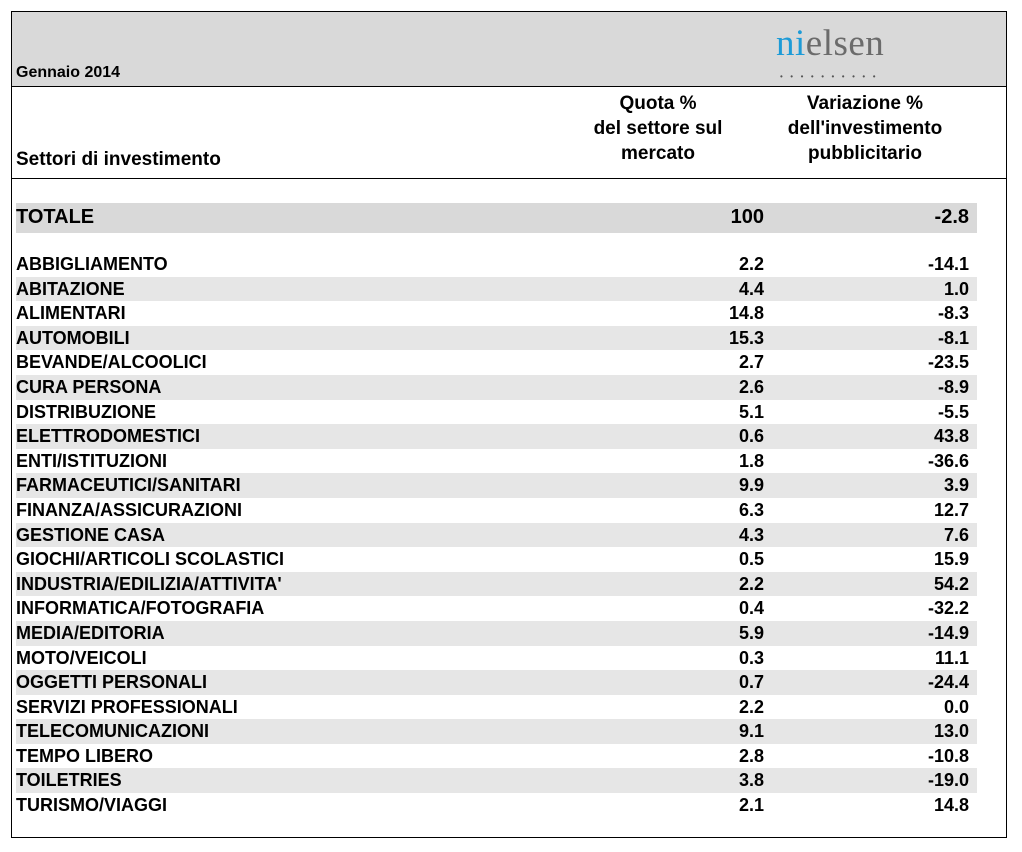 This screenshot has width=1022, height=852. What do you see at coordinates (751, 509) in the screenshot?
I see `quota-value: 6.3` at bounding box center [751, 509].